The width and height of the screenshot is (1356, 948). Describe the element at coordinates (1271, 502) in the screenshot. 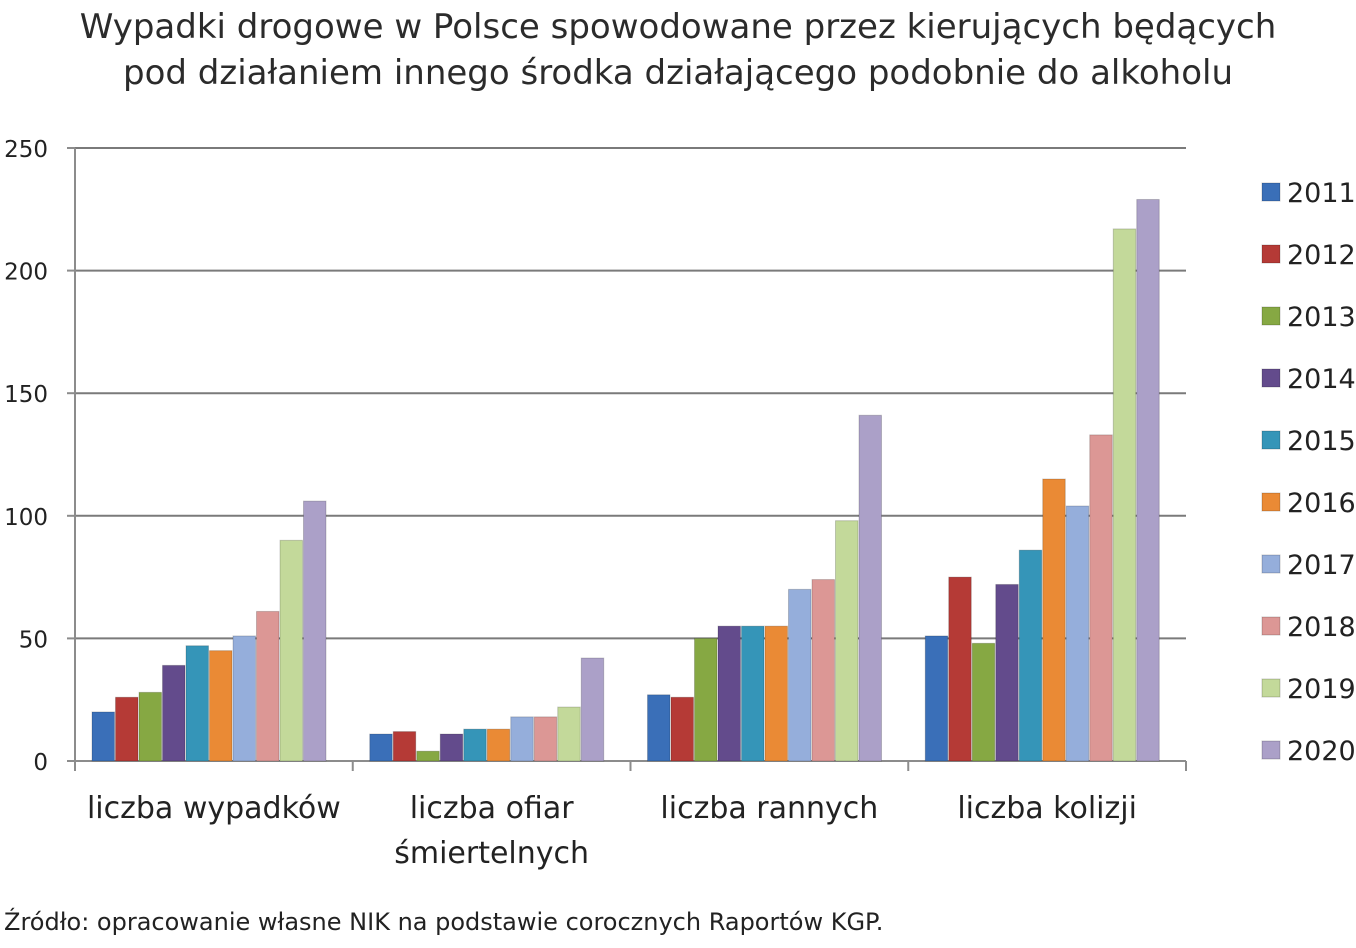

I see `legend-swatch-2016` at that location.